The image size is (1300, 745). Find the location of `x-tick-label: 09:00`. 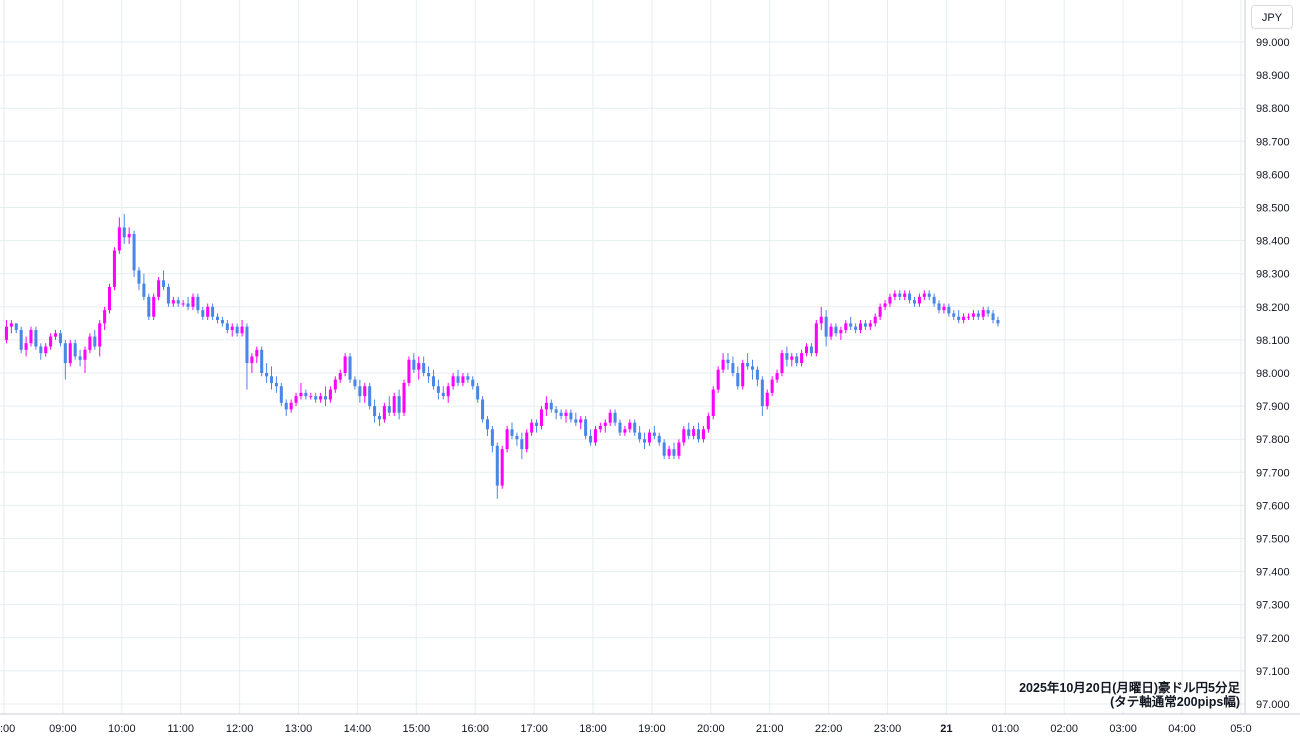

x-tick-label: 09:00 is located at coordinates (63, 729).